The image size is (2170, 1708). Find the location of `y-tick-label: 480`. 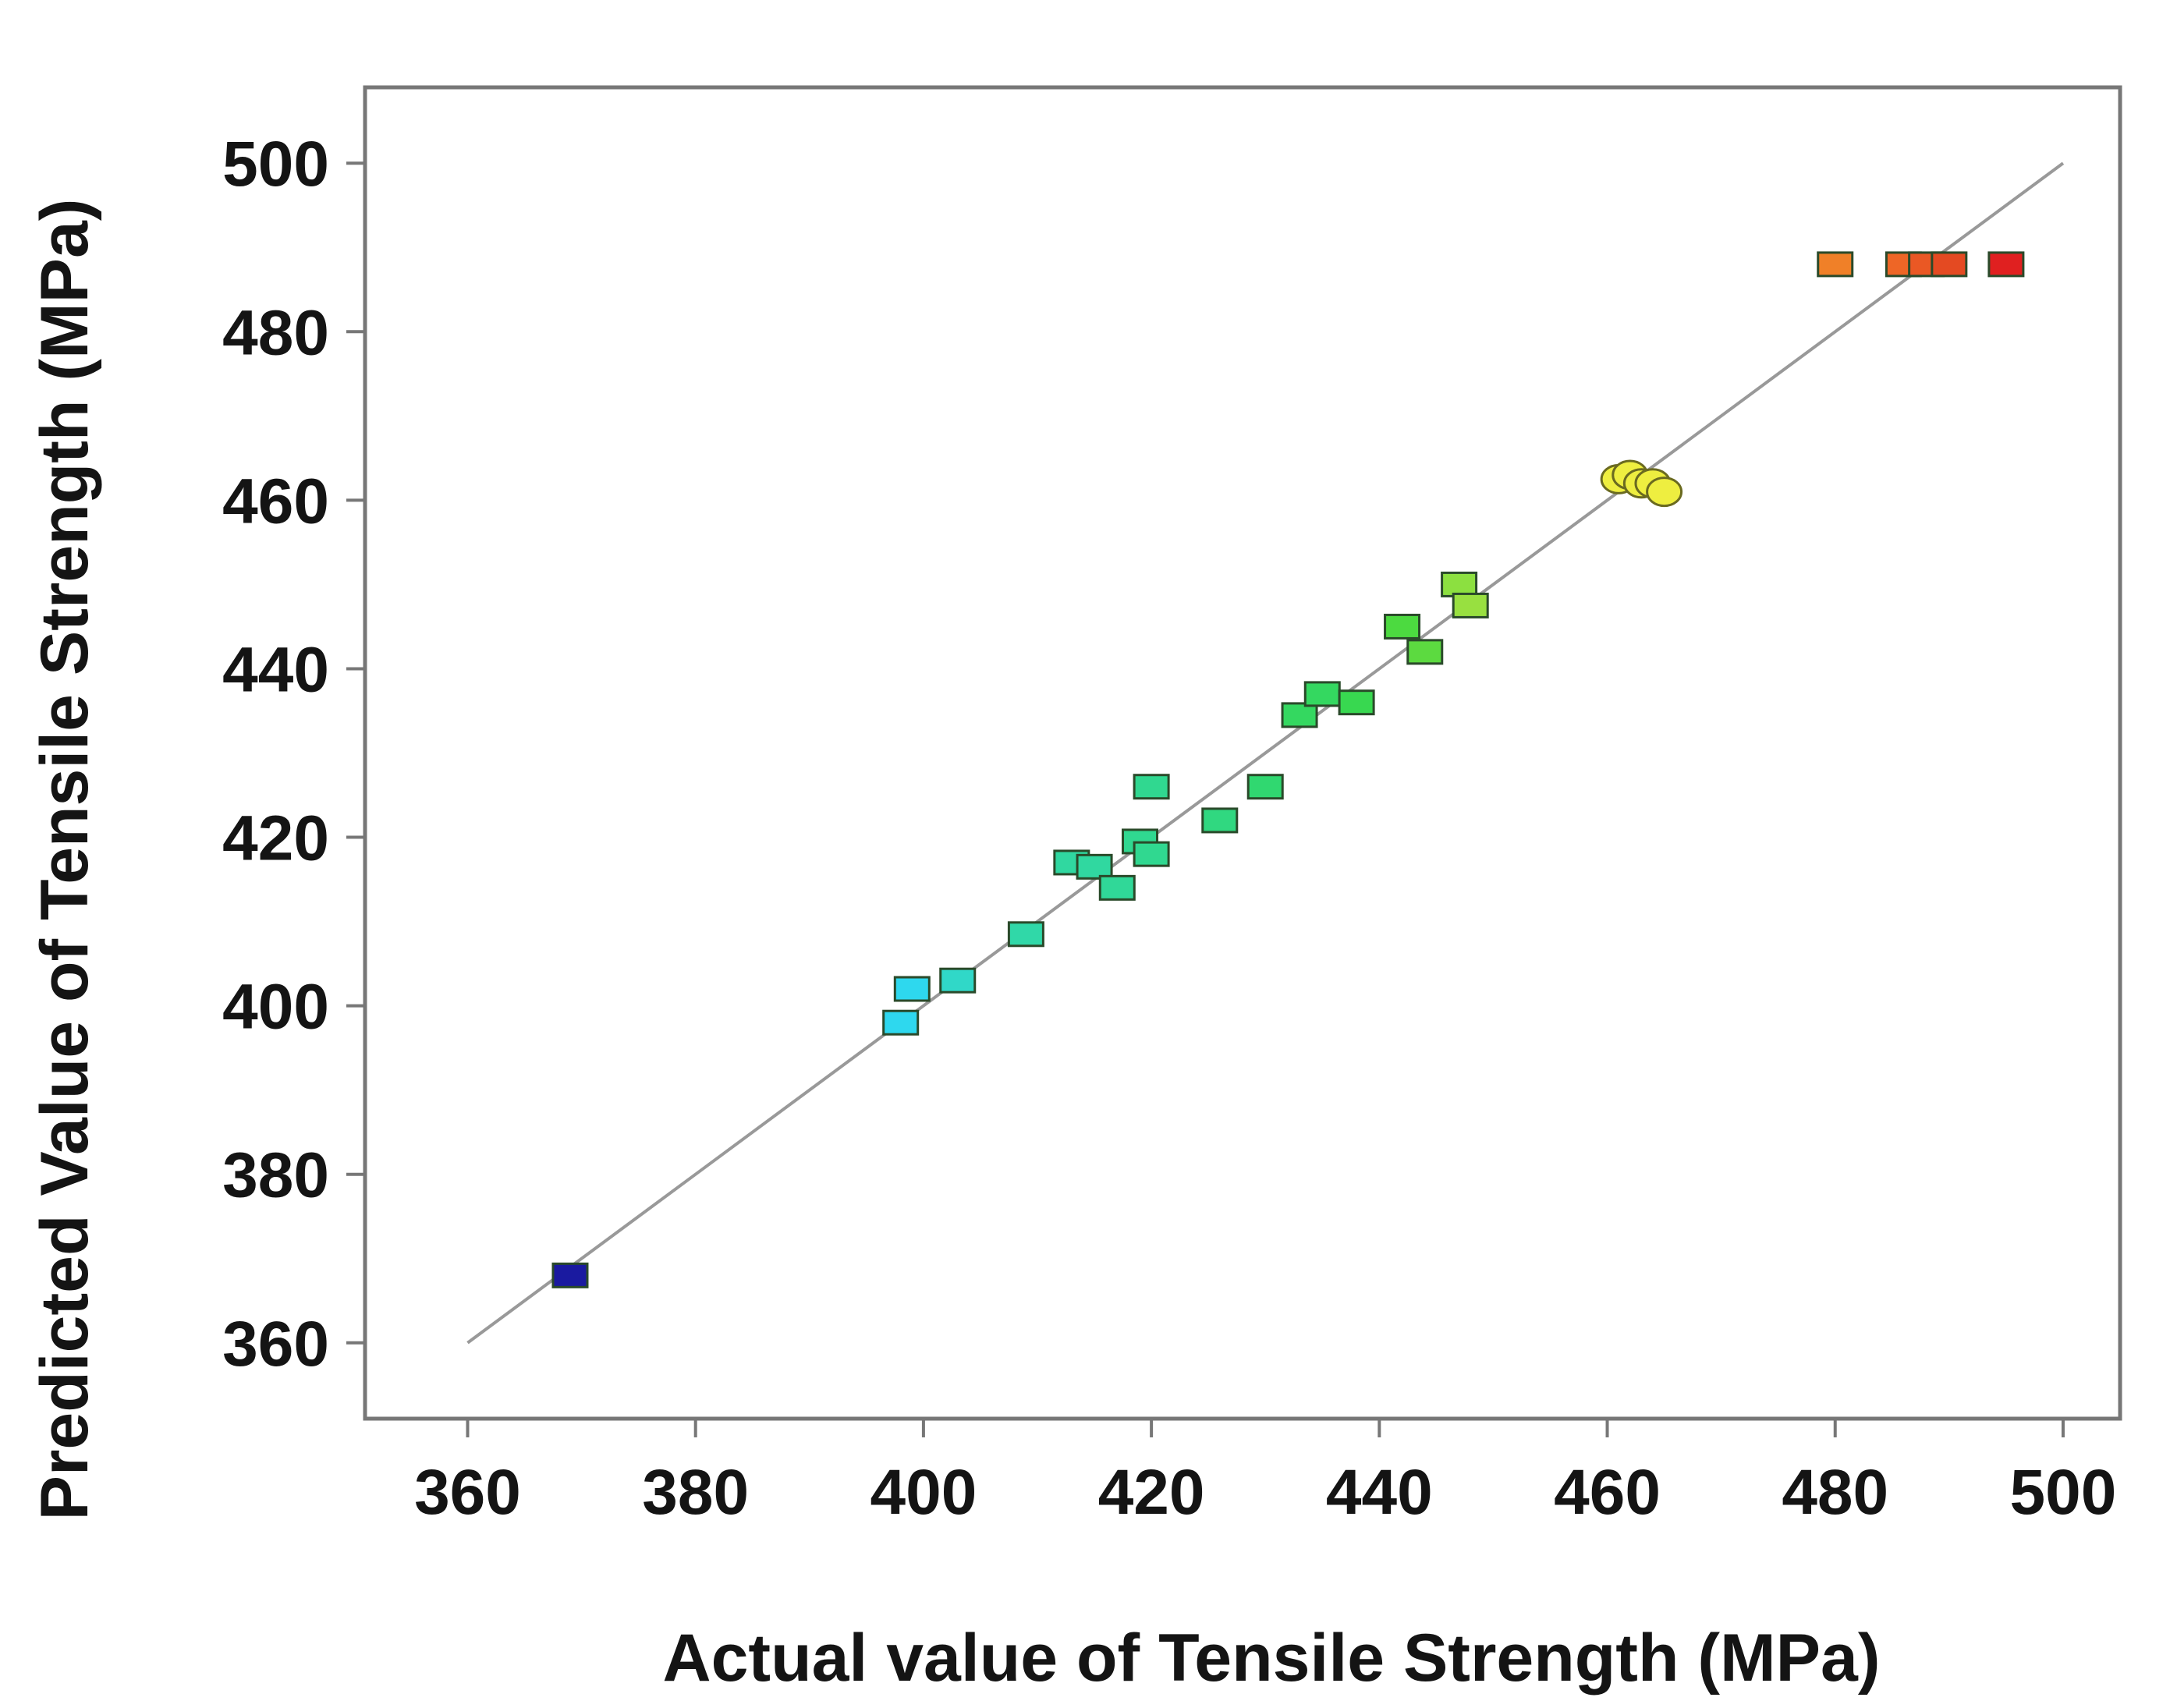

y-tick-label: 480 is located at coordinates (275, 332).